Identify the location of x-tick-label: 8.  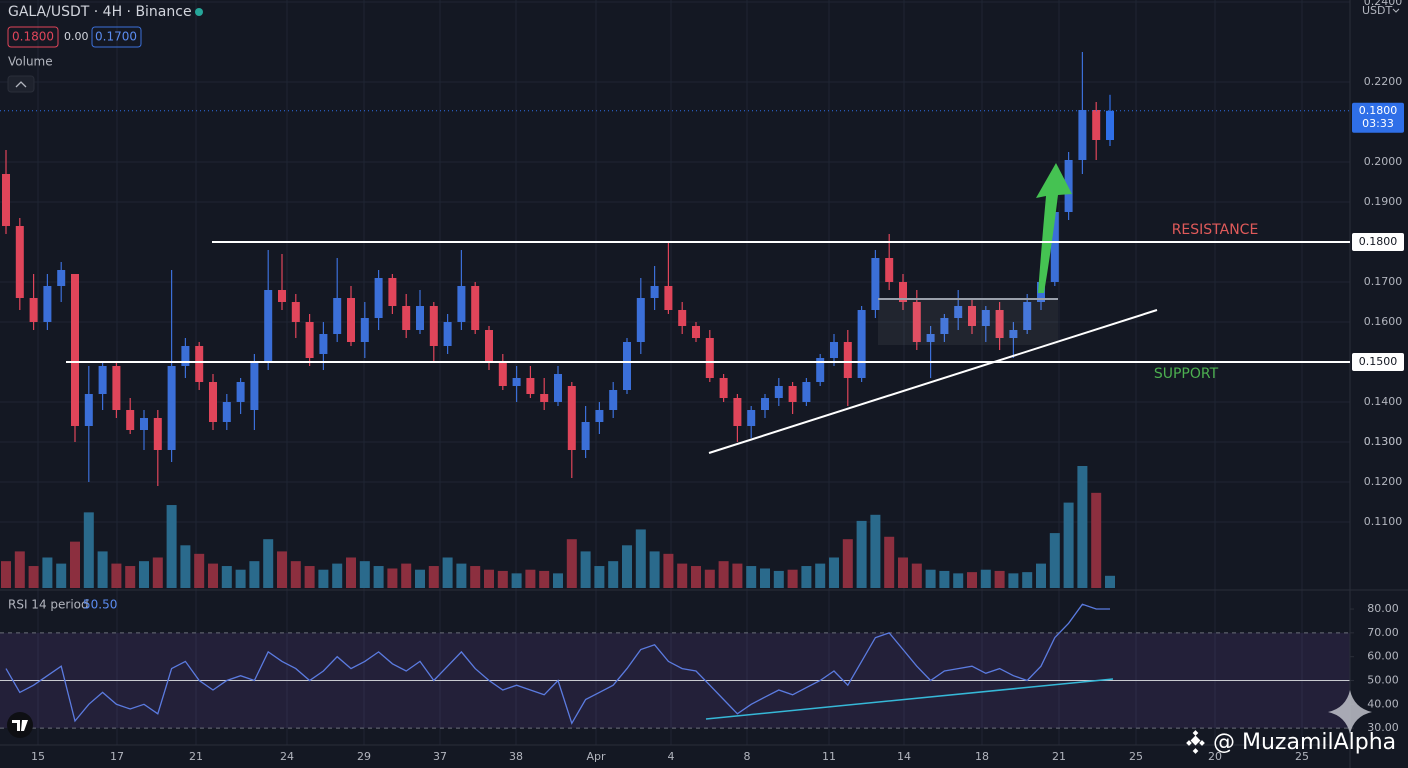
(747, 756).